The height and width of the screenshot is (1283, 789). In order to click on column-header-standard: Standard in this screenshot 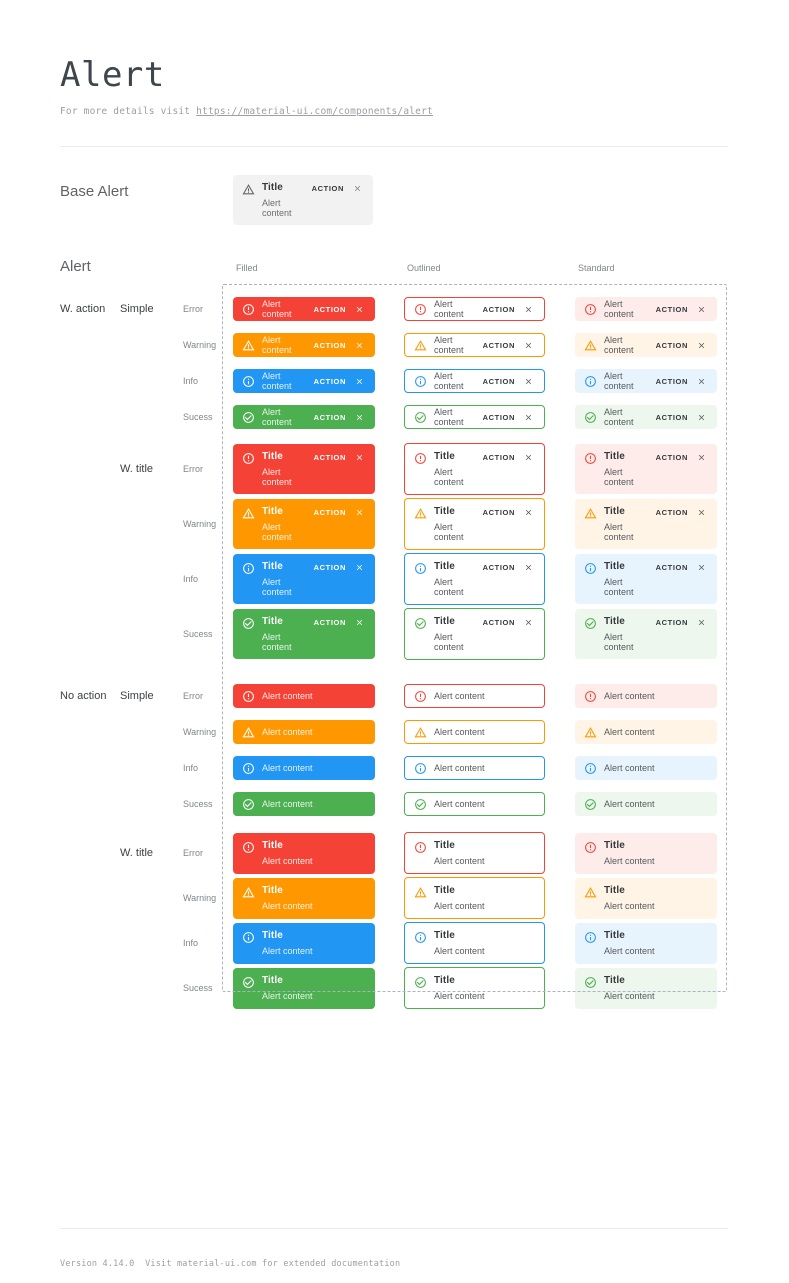, I will do `click(596, 268)`.